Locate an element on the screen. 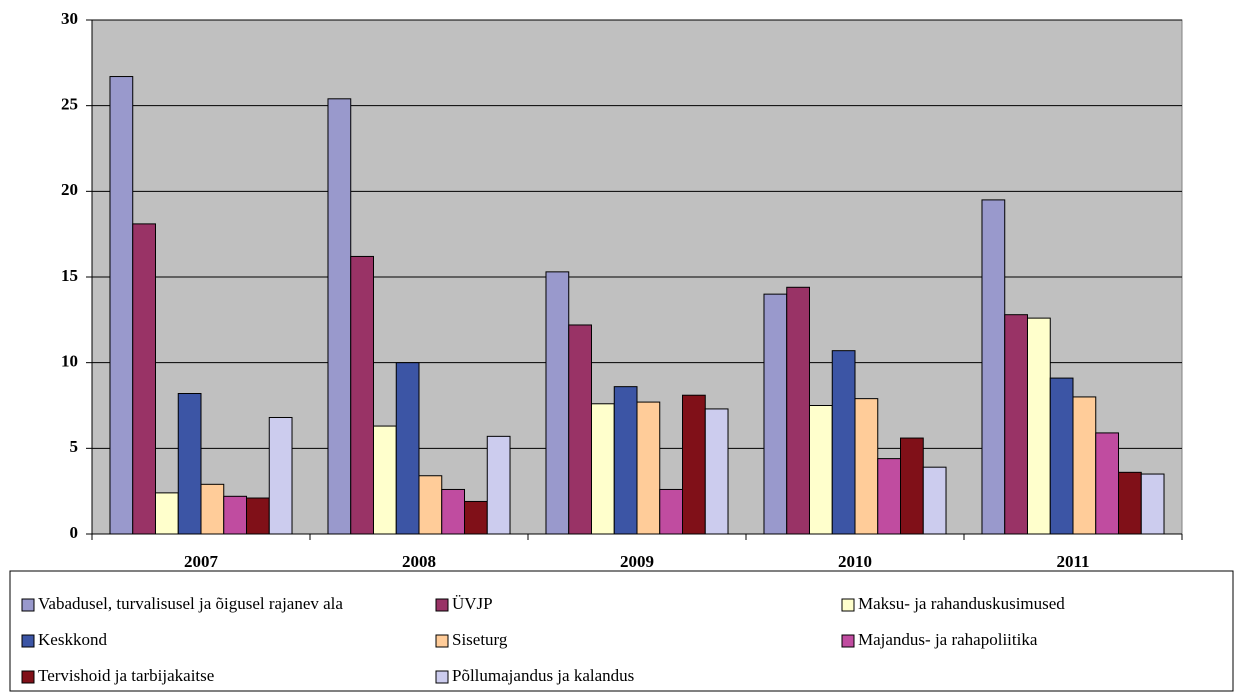 The image size is (1234, 692). x-tick-label: 2007 is located at coordinates (201, 561).